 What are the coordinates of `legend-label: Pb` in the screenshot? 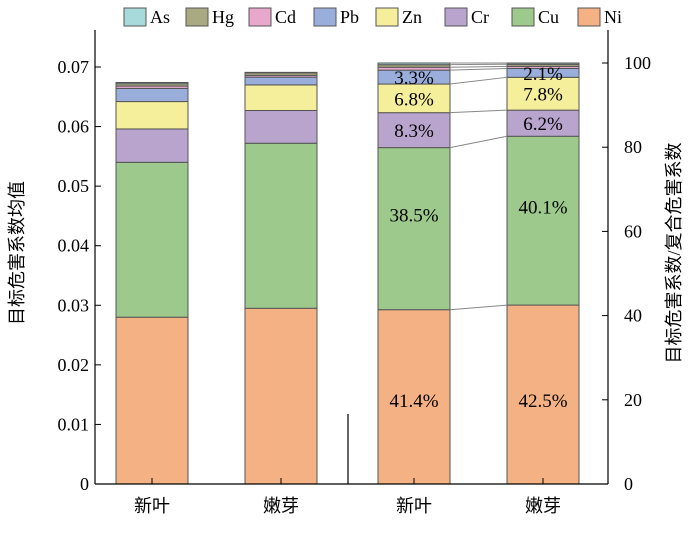 It's located at (349, 17).